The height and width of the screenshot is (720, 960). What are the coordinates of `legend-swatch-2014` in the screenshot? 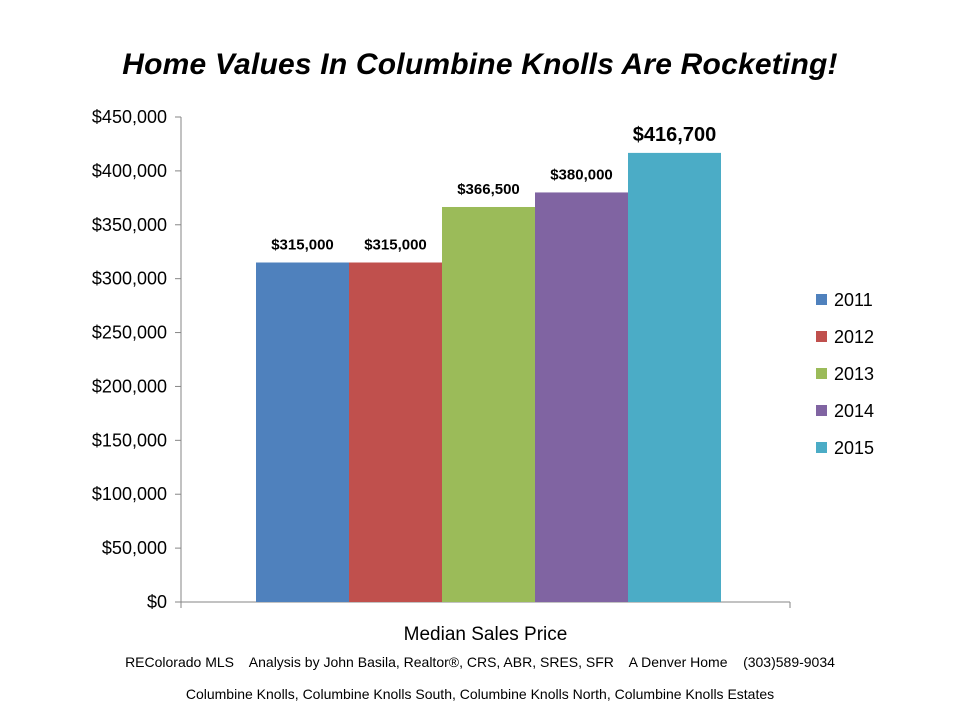 It's located at (821, 410).